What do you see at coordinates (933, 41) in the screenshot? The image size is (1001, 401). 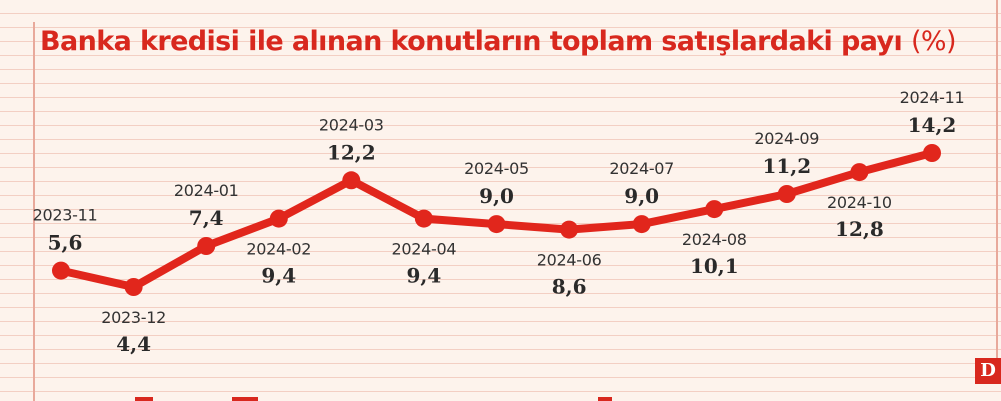 I see `chart-title-unit: (%)` at bounding box center [933, 41].